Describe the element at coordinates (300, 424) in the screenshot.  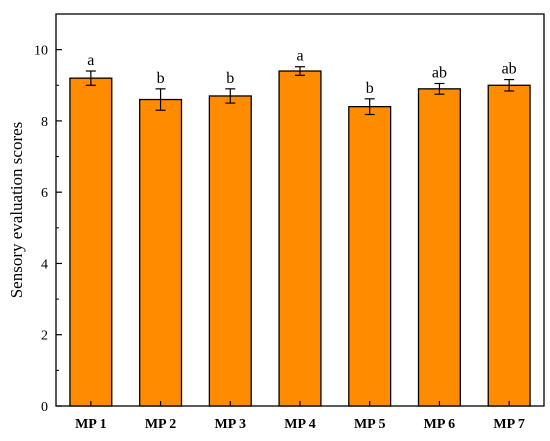
I see `x-tick-label: MP 4` at that location.